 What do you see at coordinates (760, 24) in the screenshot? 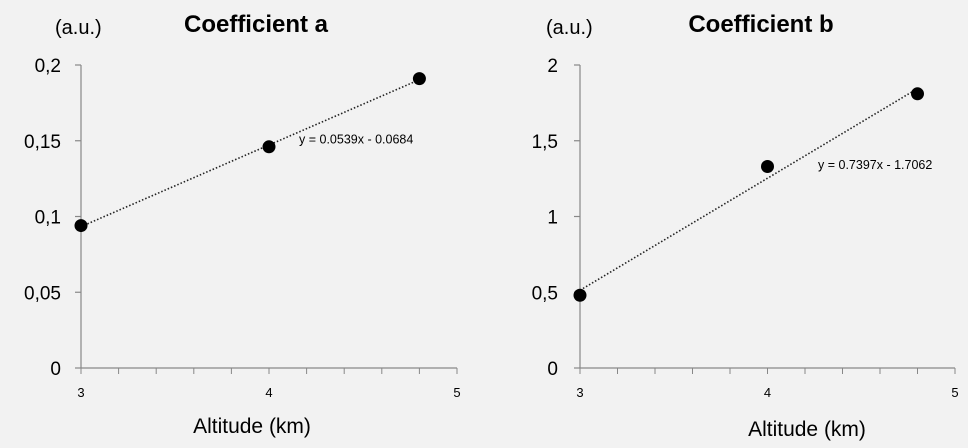
I see `chart-title: Coefficient b` at bounding box center [760, 24].